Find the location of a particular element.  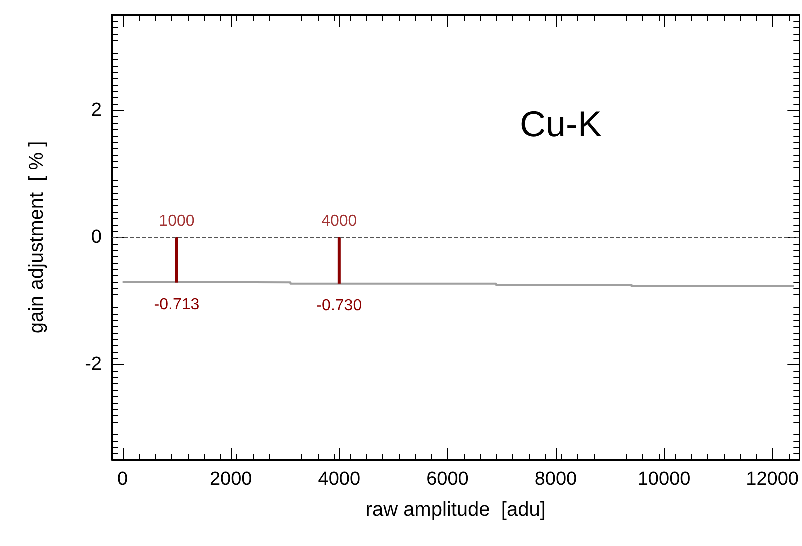

y-tick-label: 2 is located at coordinates (96, 110).